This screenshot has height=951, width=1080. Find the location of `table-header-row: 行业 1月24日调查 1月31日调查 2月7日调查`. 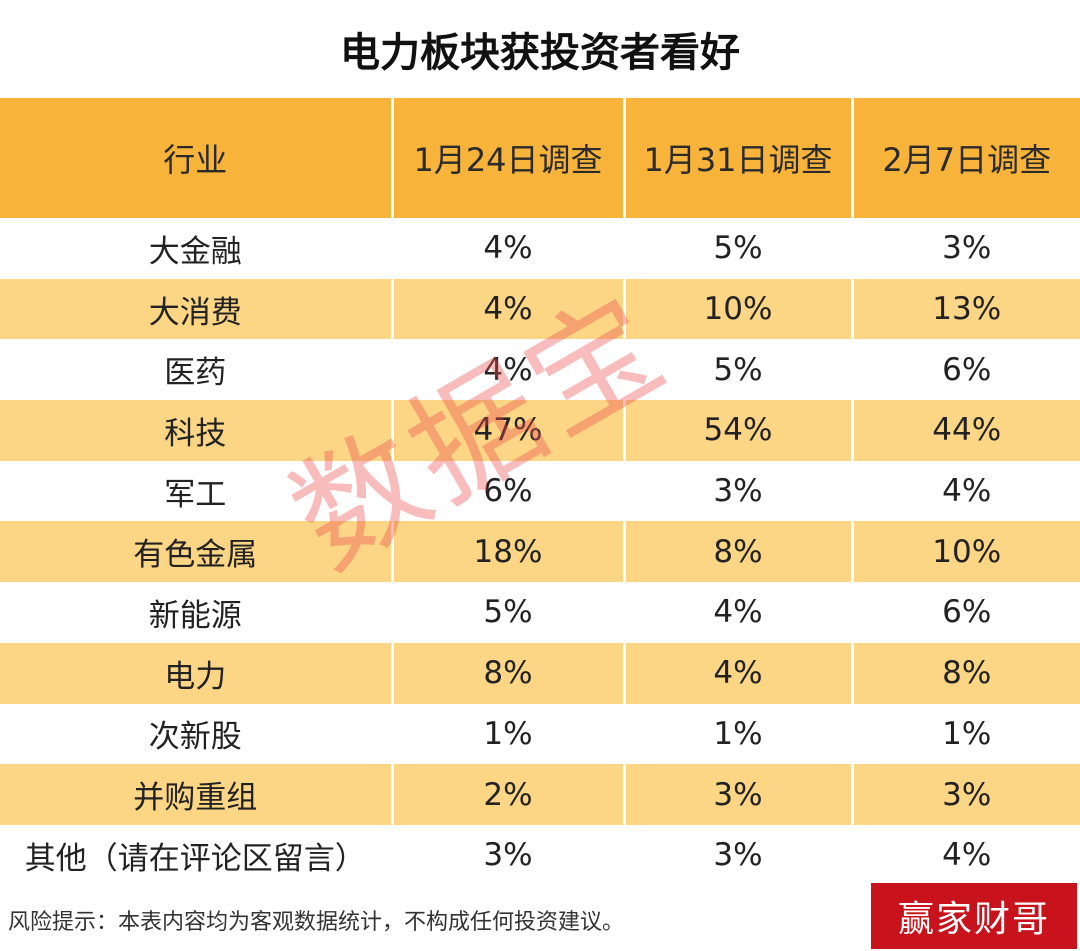

table-header-row: 行业 1月24日调查 1月31日调查 2月7日调查 is located at coordinates (540, 158).